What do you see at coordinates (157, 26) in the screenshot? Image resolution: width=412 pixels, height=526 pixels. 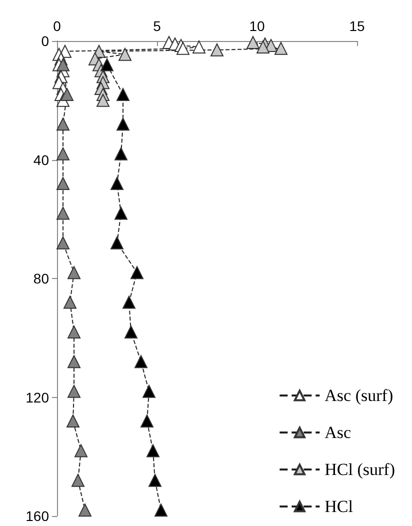 I see `x-tick-label: 5` at bounding box center [157, 26].